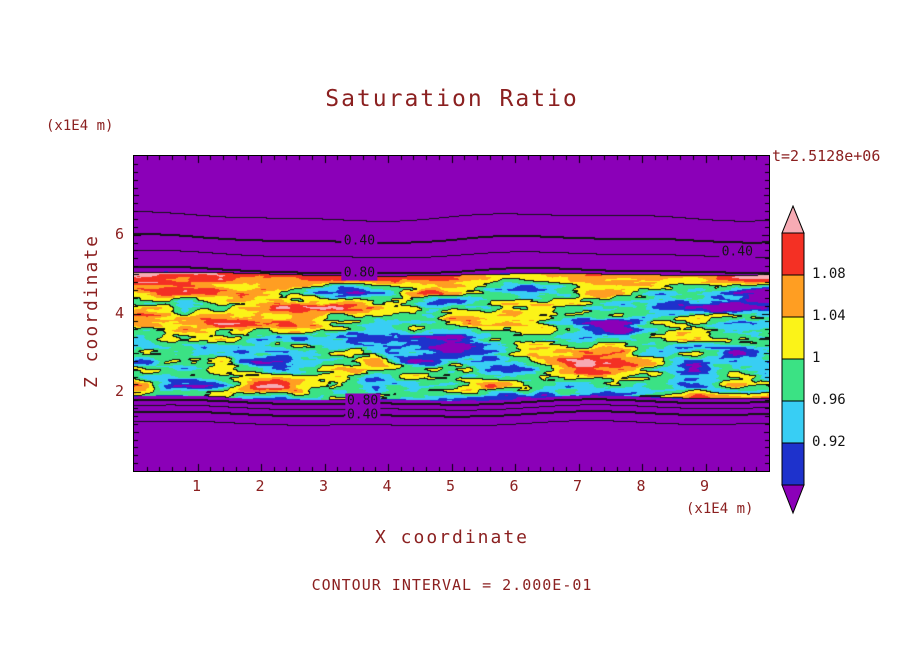  What do you see at coordinates (577, 486) in the screenshot?
I see `x-tick-label-7: 7` at bounding box center [577, 486].